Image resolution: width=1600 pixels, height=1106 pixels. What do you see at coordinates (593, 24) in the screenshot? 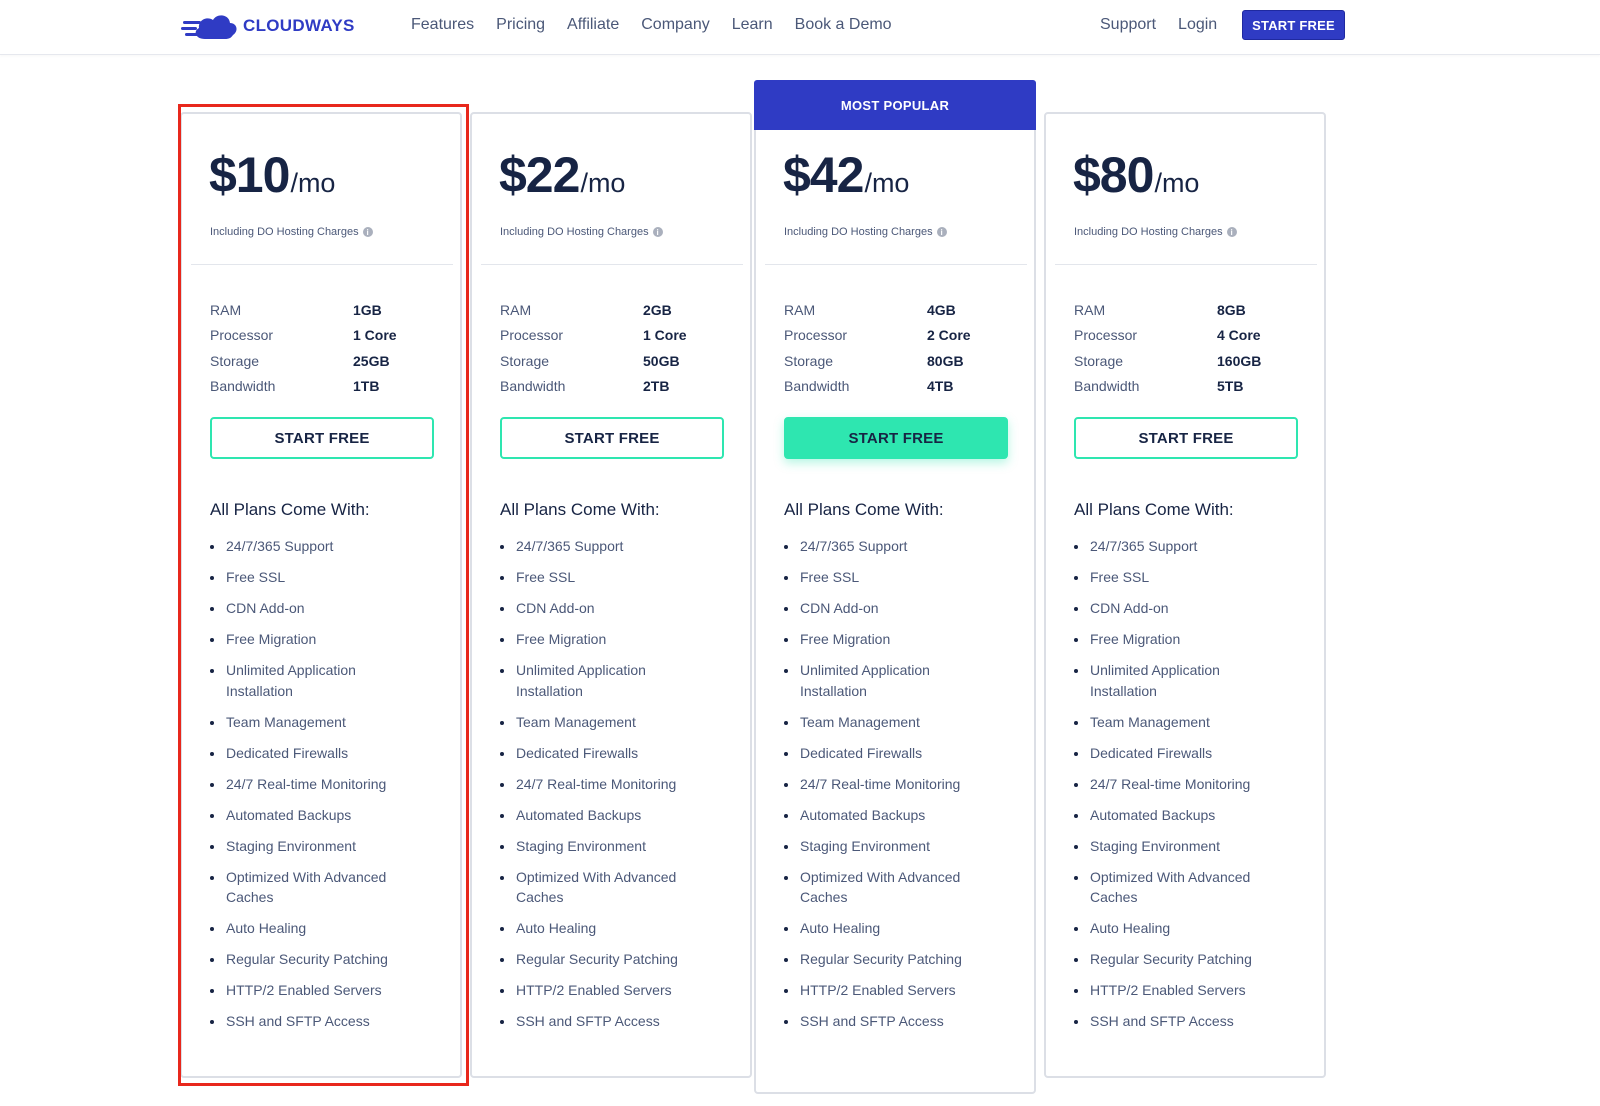
I see `nav-affiliate: Affiliate` at bounding box center [593, 24].